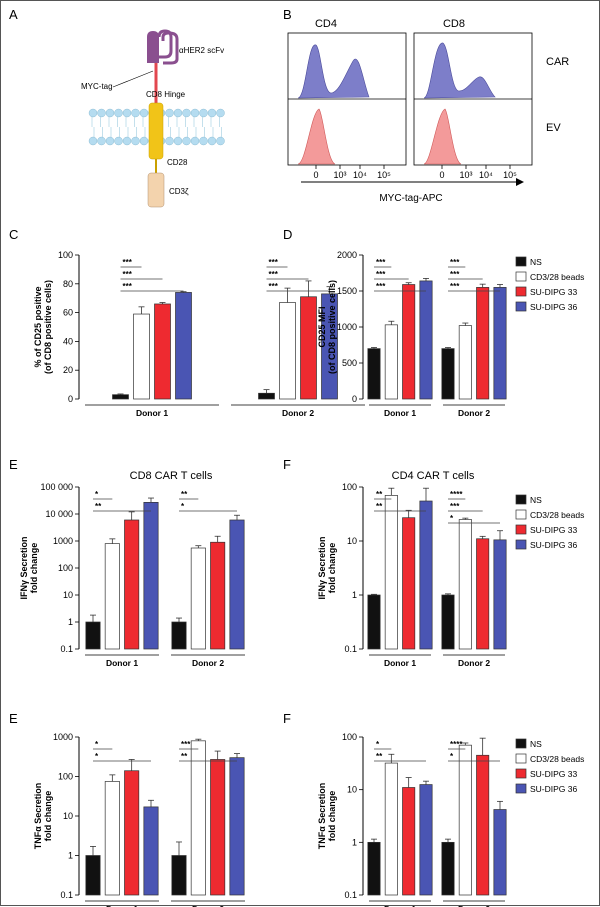 The height and width of the screenshot is (907, 600). What do you see at coordinates (66, 895) in the screenshot?
I see `y-tick-label: 0.1` at bounding box center [66, 895].